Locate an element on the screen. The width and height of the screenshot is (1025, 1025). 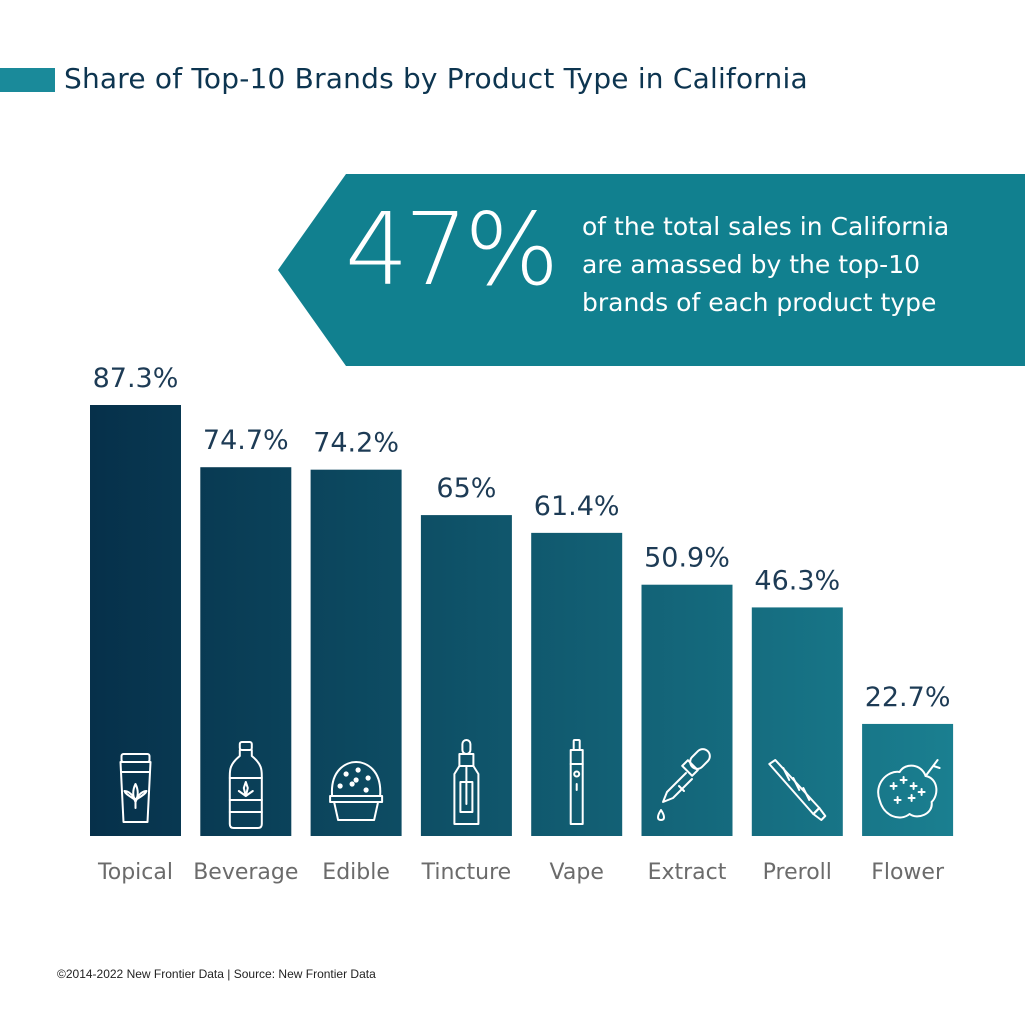
vape-pen-icon is located at coordinates (576, 782).